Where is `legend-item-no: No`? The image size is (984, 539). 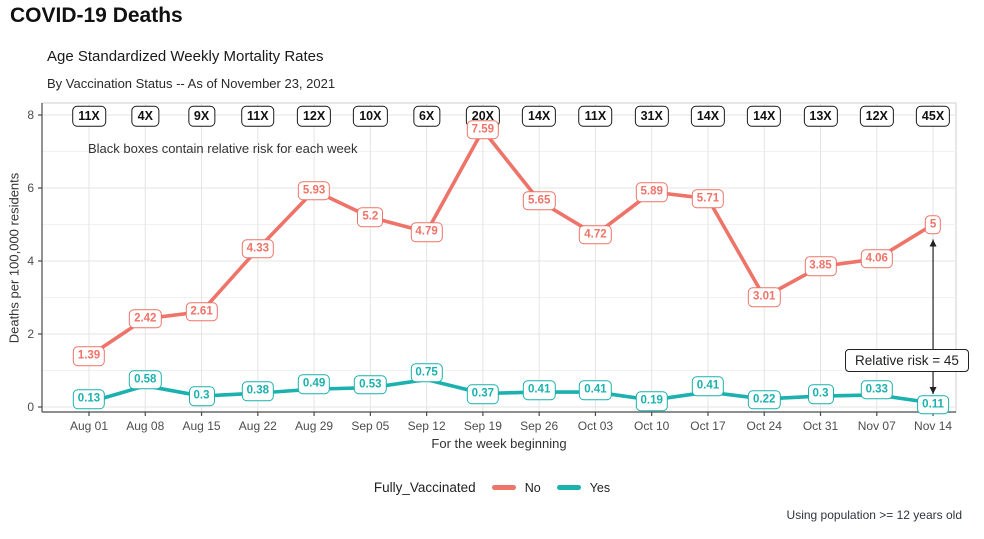
legend-item-no: No is located at coordinates (516, 487).